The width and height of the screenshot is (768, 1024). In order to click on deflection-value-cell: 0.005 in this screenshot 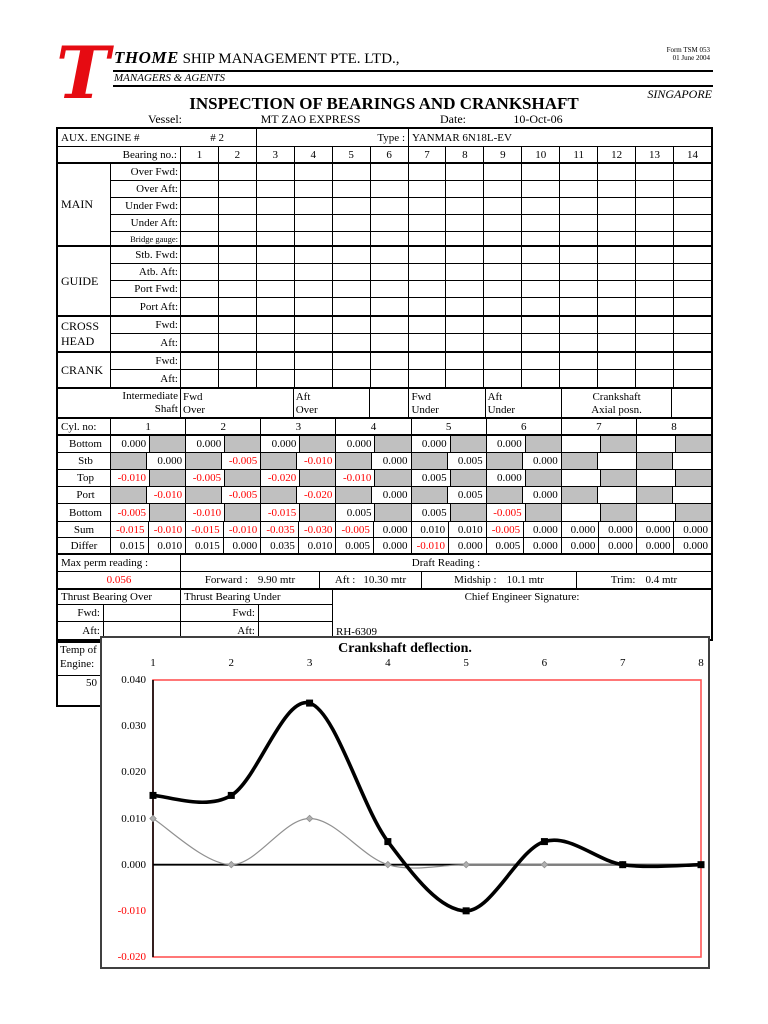, I will do `click(431, 478)`.